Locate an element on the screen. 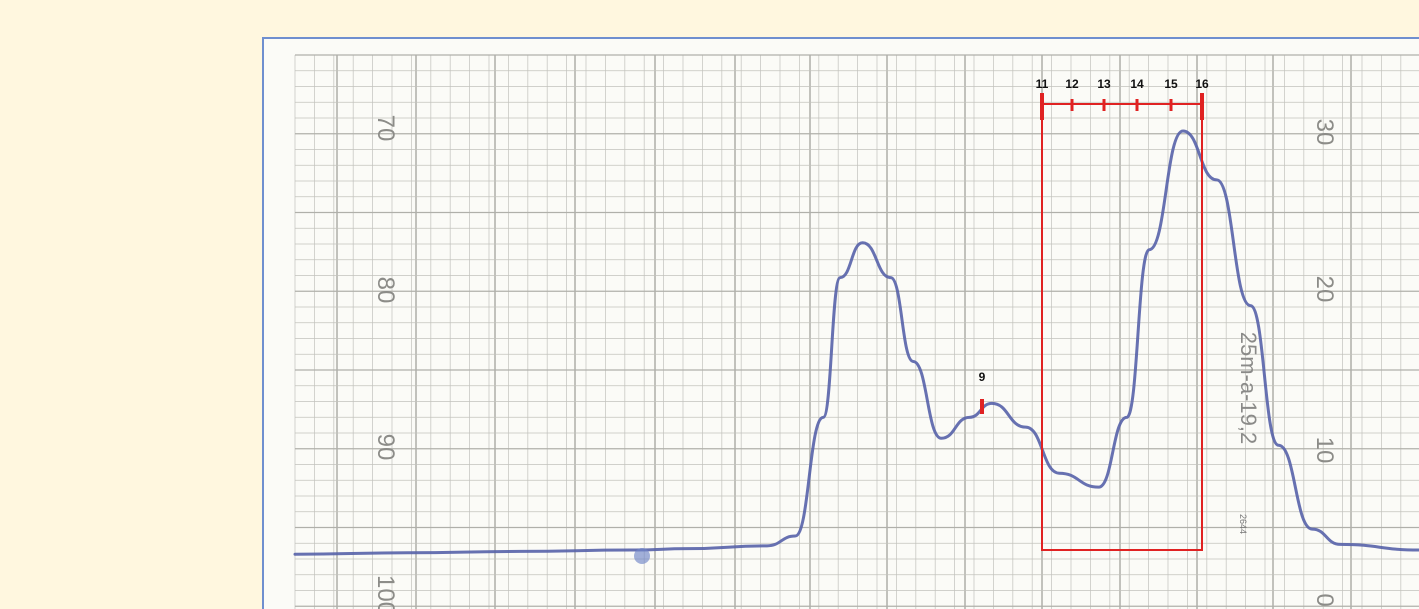 This screenshot has width=1419, height=609. fraction-range-labels: 11 12 13 14 15 16 is located at coordinates (1122, 84).